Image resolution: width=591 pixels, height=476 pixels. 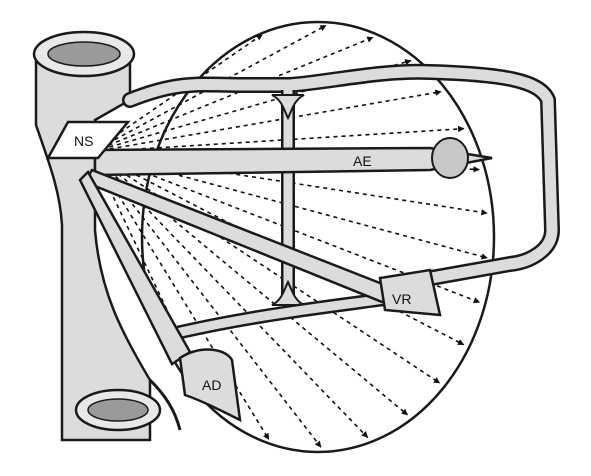 What do you see at coordinates (84, 54) in the screenshot?
I see `top-tube-opening` at bounding box center [84, 54].